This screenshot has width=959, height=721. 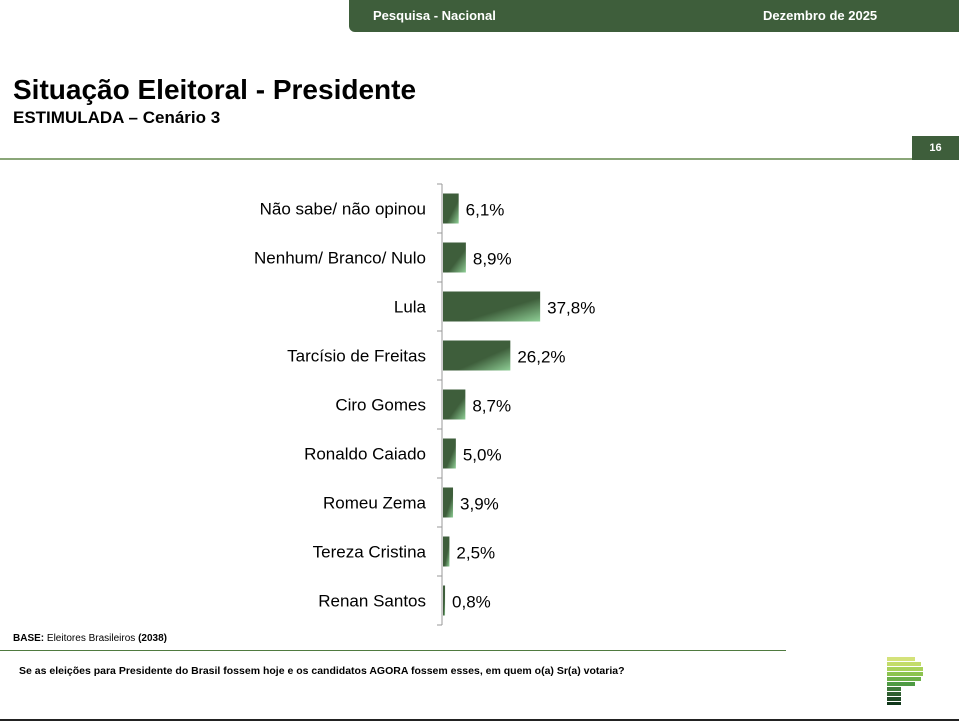 I want to click on category-label: Tarcísio de Freitas, so click(x=356, y=356).